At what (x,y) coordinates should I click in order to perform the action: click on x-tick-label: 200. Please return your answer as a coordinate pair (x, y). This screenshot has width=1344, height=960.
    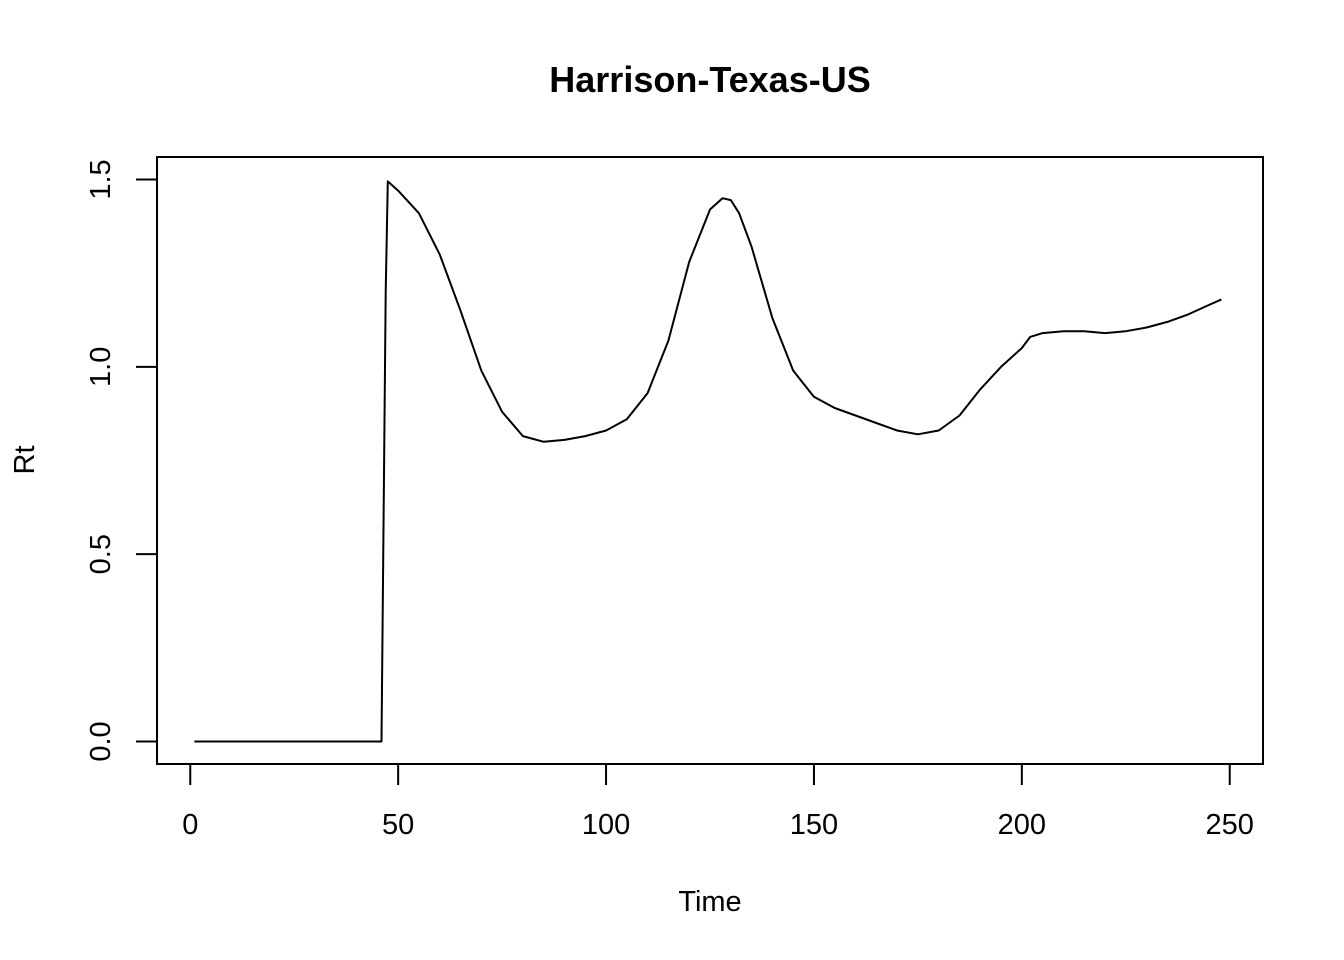
    Looking at the image, I should click on (1022, 825).